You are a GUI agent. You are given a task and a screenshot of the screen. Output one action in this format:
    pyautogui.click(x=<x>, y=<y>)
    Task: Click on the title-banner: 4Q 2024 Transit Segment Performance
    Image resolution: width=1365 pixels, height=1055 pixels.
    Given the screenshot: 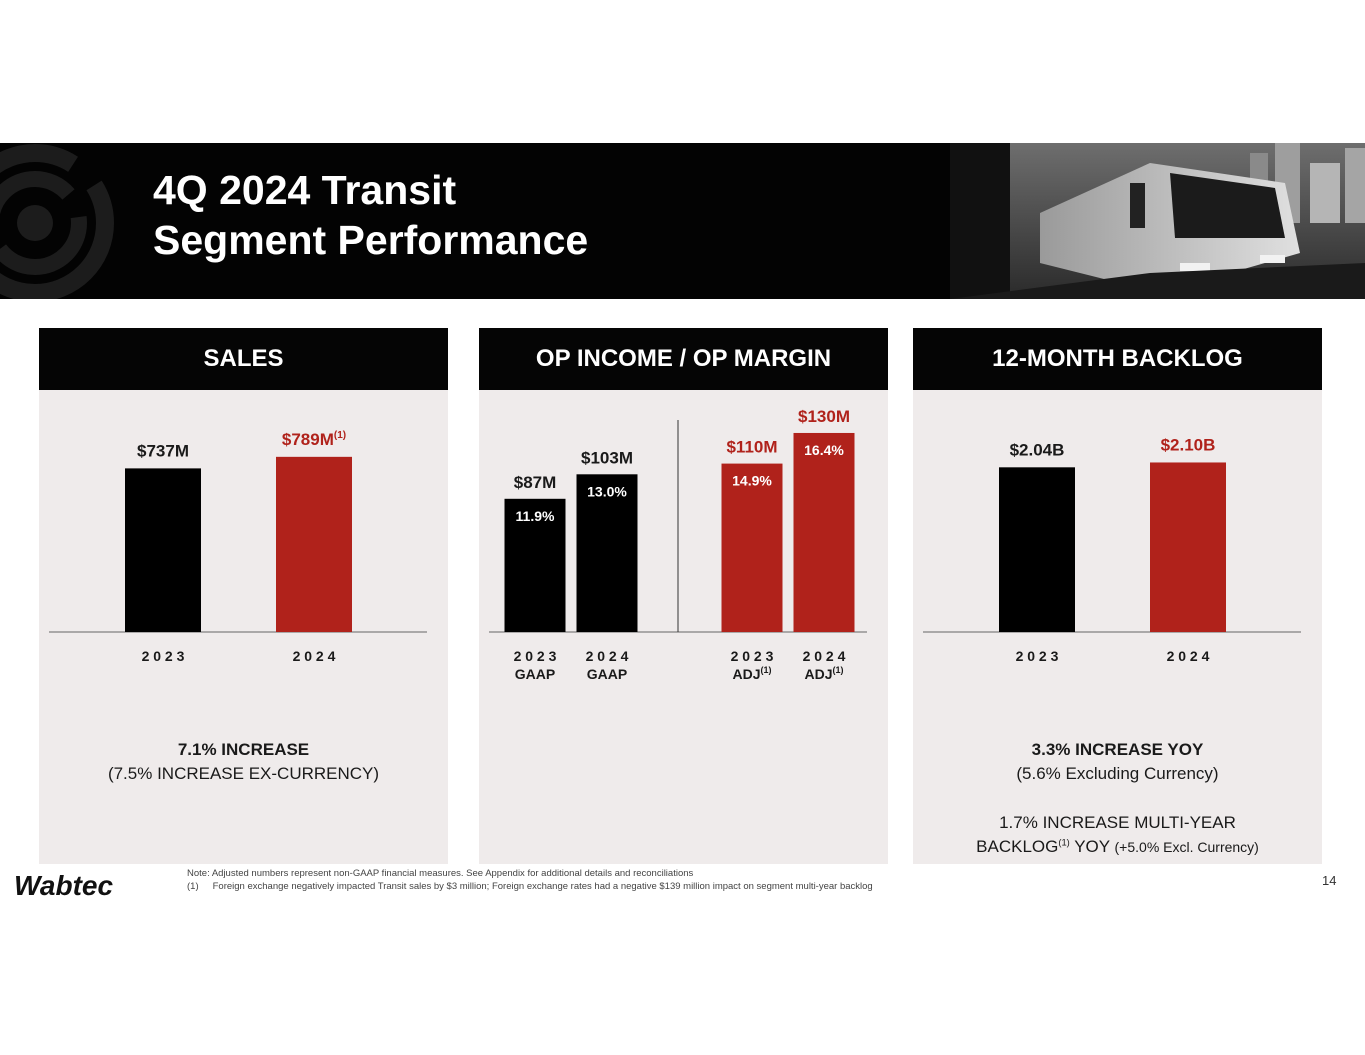 What is the action you would take?
    pyautogui.click(x=682, y=221)
    